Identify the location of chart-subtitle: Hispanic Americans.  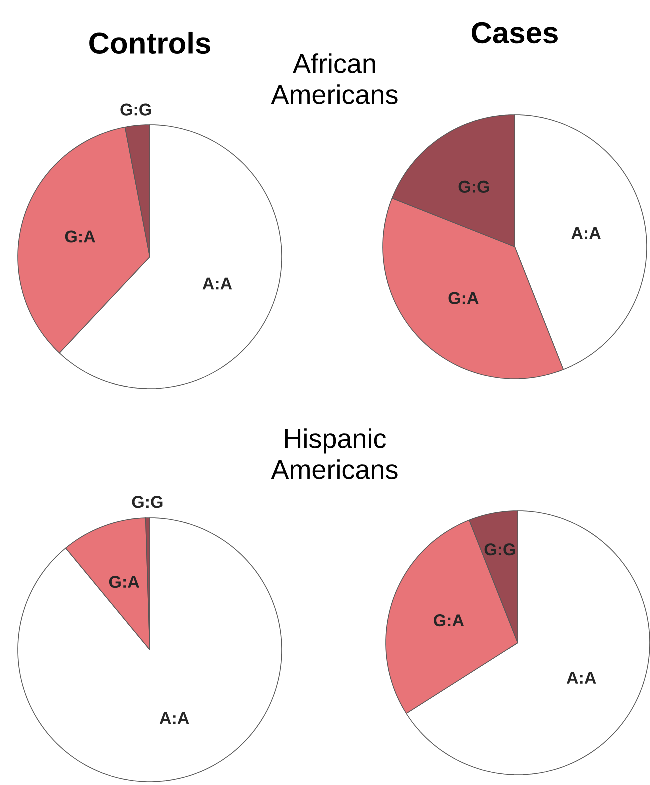
(334, 454).